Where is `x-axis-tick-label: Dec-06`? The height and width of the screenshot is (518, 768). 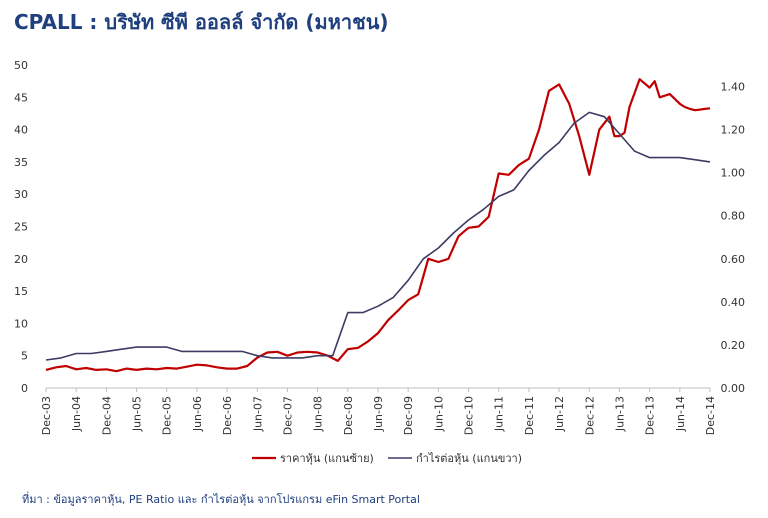
x-axis-tick-label: Dec-06 is located at coordinates (227, 415).